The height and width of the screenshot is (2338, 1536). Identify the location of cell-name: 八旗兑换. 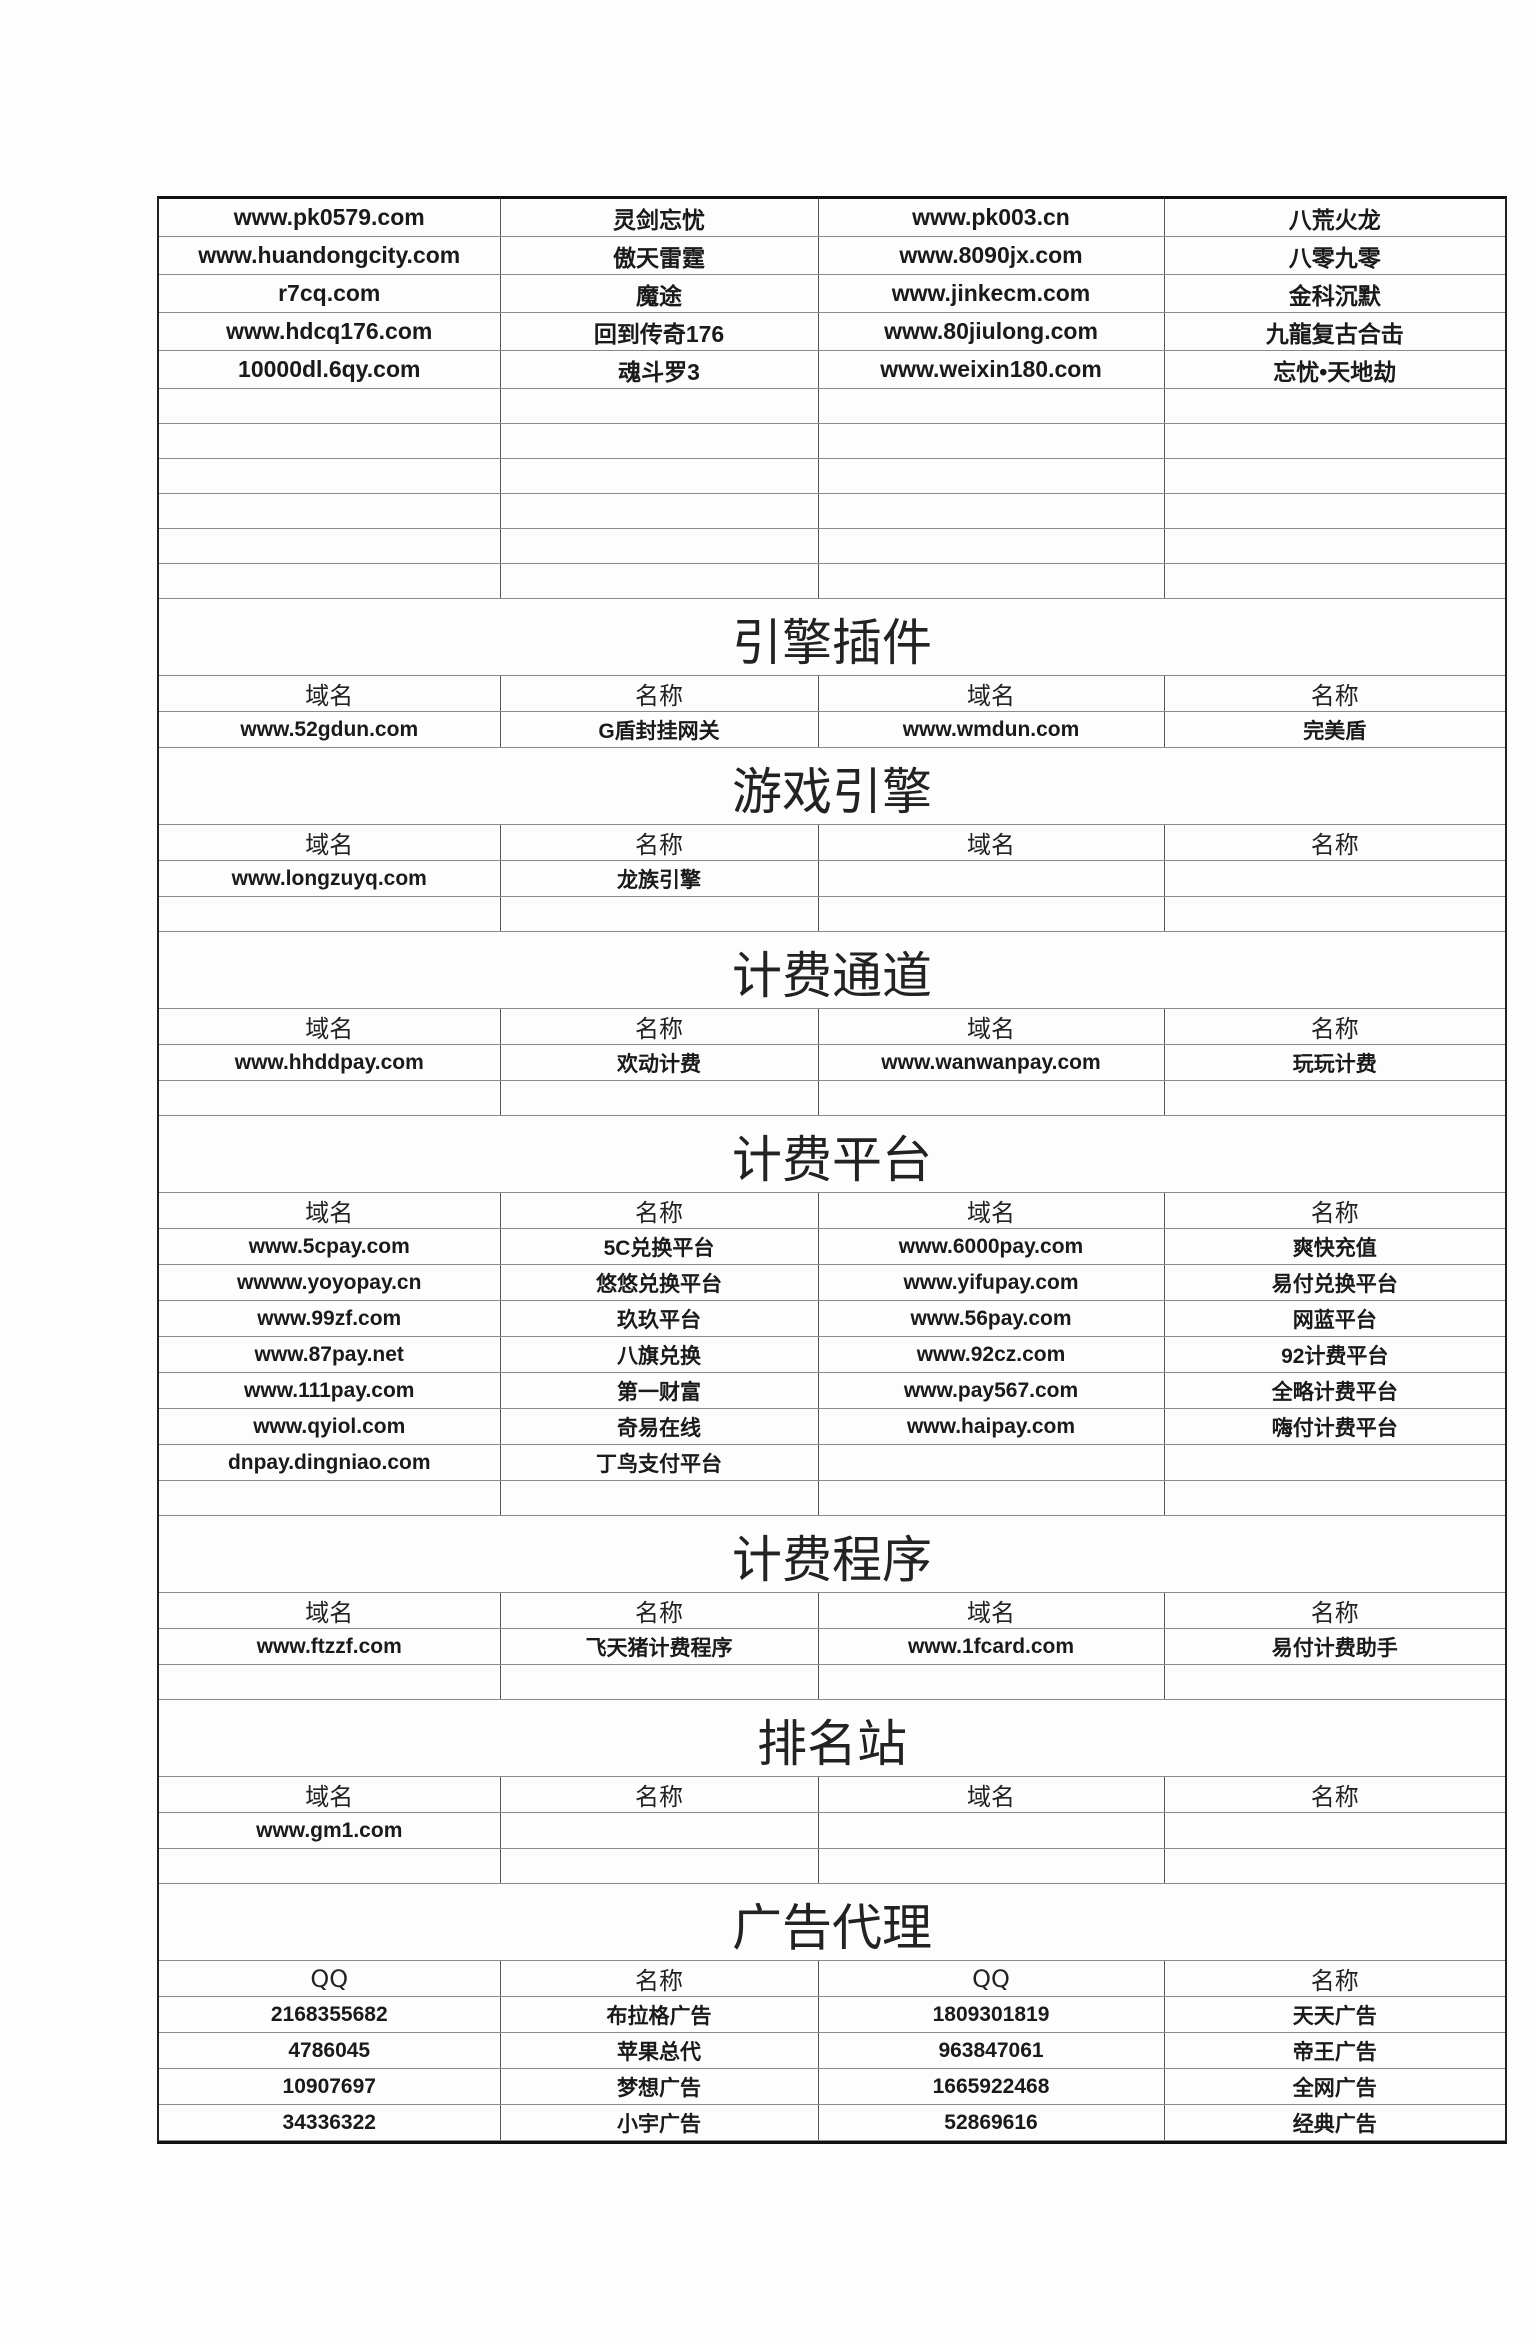
(659, 1354).